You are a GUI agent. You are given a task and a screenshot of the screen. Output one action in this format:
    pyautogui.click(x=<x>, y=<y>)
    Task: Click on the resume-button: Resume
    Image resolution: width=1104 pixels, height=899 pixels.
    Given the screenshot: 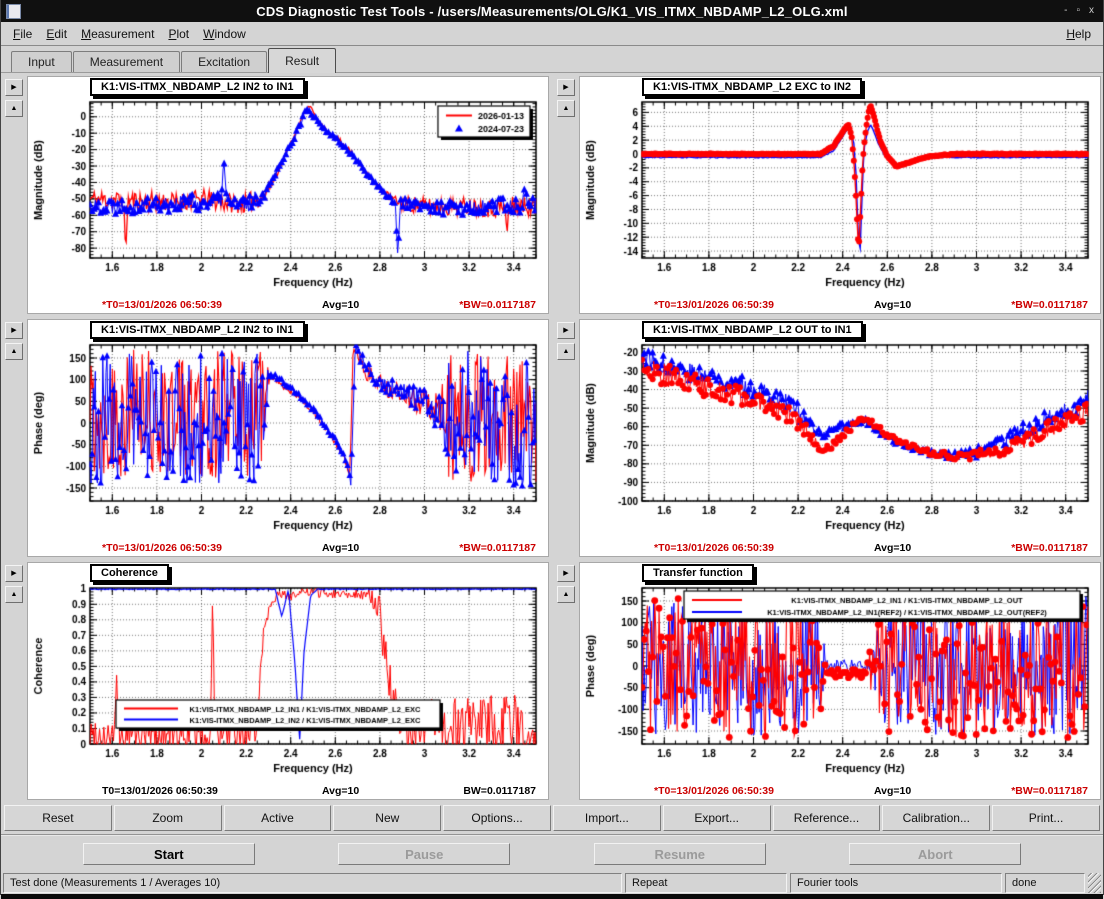 What is the action you would take?
    pyautogui.click(x=679, y=854)
    